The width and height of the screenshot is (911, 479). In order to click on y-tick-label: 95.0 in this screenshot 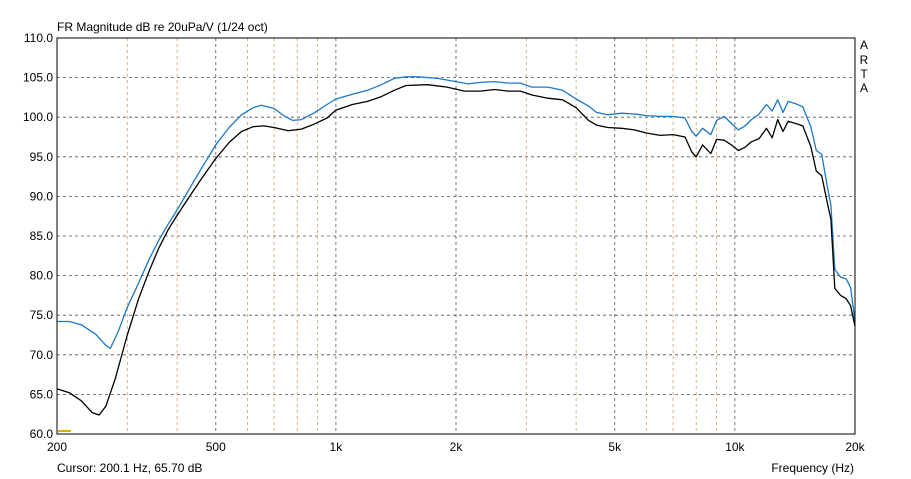, I will do `click(42, 157)`.